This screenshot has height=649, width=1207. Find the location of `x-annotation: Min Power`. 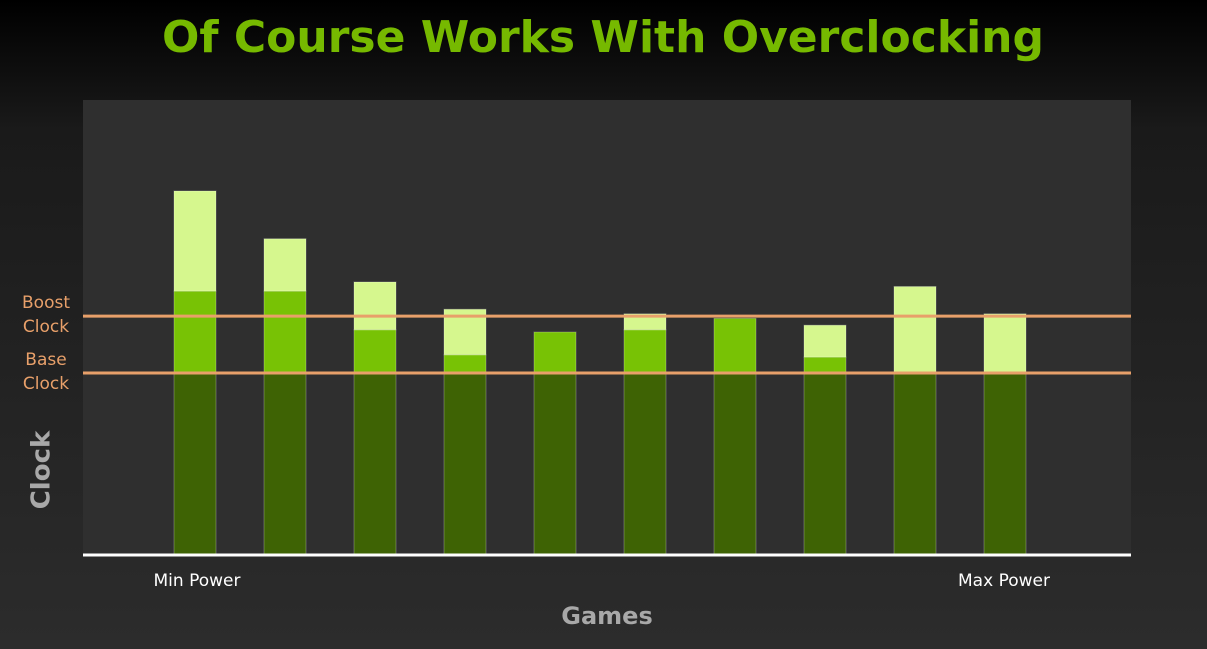

x-annotation: Min Power is located at coordinates (197, 581).